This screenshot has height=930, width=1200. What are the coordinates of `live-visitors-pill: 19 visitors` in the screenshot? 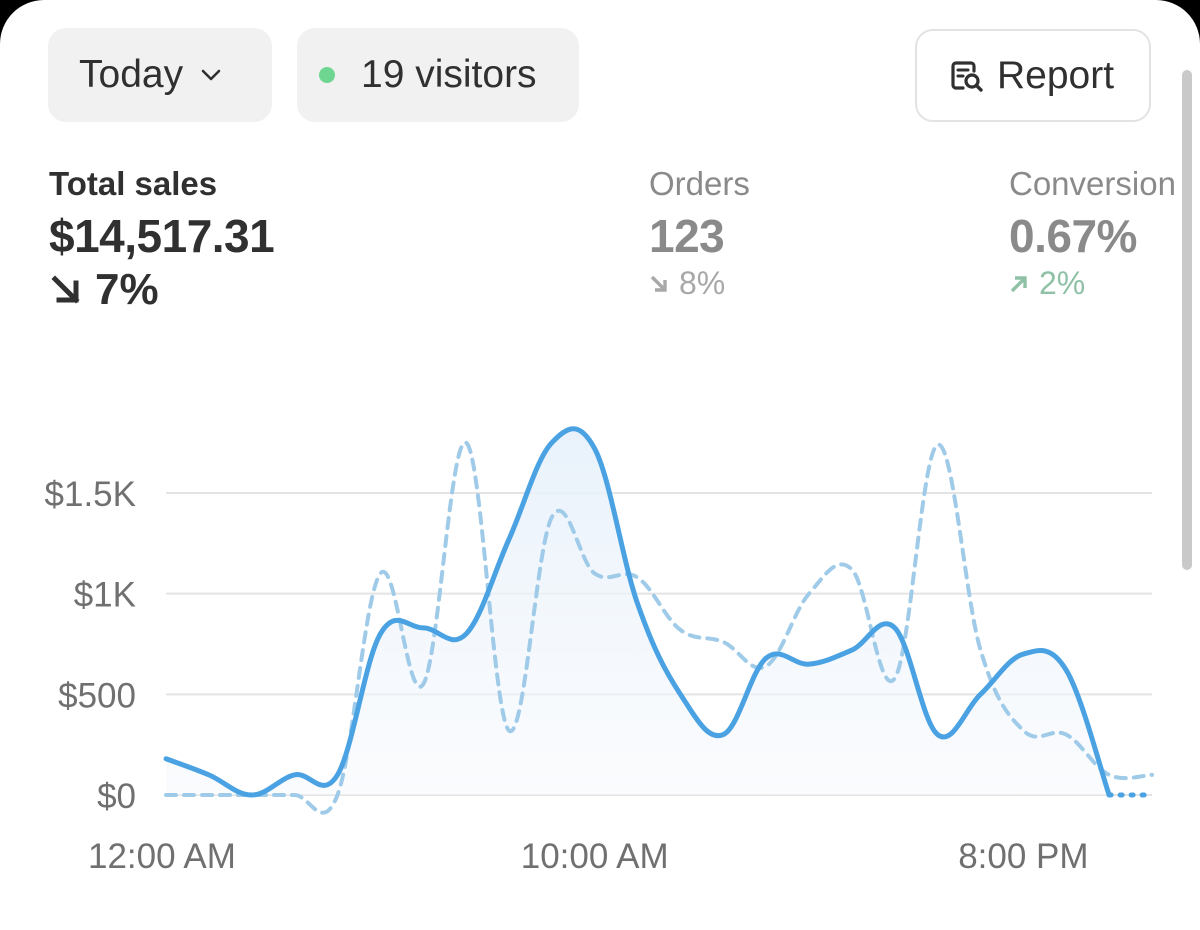 It's located at (438, 75).